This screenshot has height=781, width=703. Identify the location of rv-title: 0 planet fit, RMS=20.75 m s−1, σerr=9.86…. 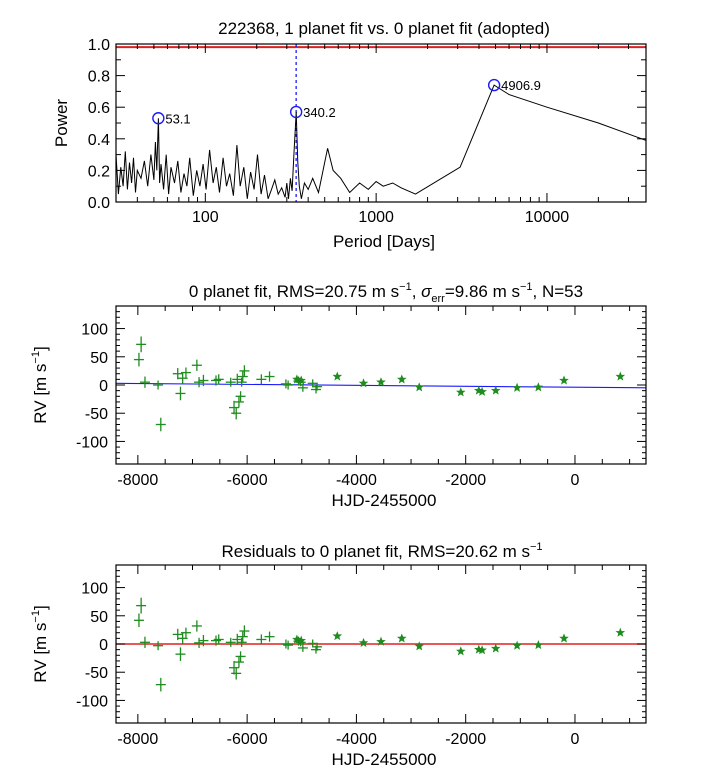
(386, 293).